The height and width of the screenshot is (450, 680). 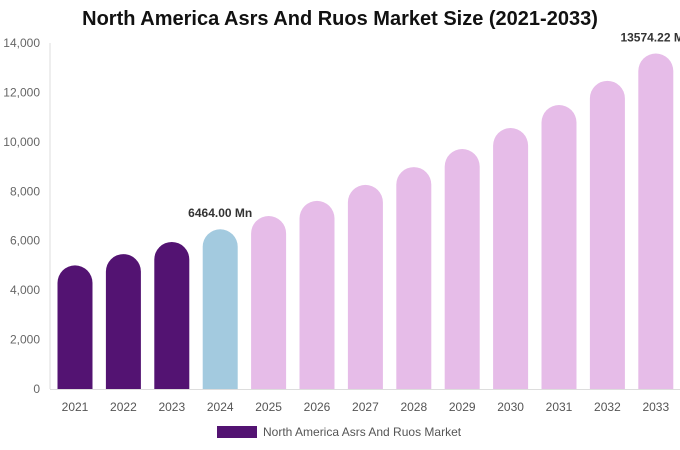 What do you see at coordinates (25, 290) in the screenshot?
I see `y-tick-label: 4,000` at bounding box center [25, 290].